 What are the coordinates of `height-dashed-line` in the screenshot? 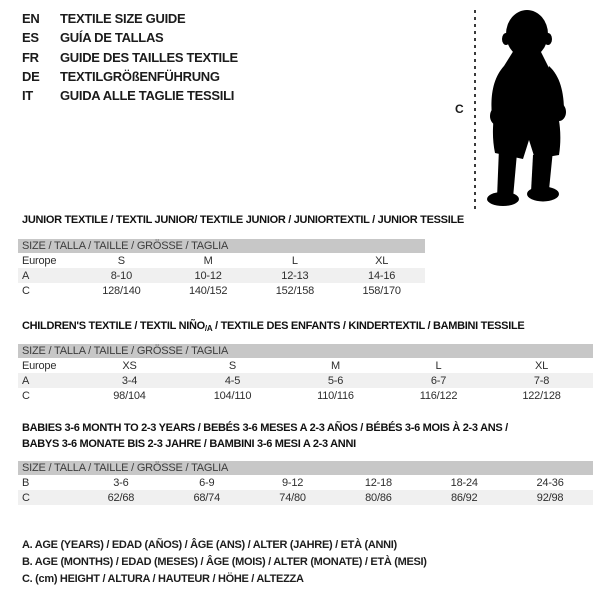 It's located at (475, 111).